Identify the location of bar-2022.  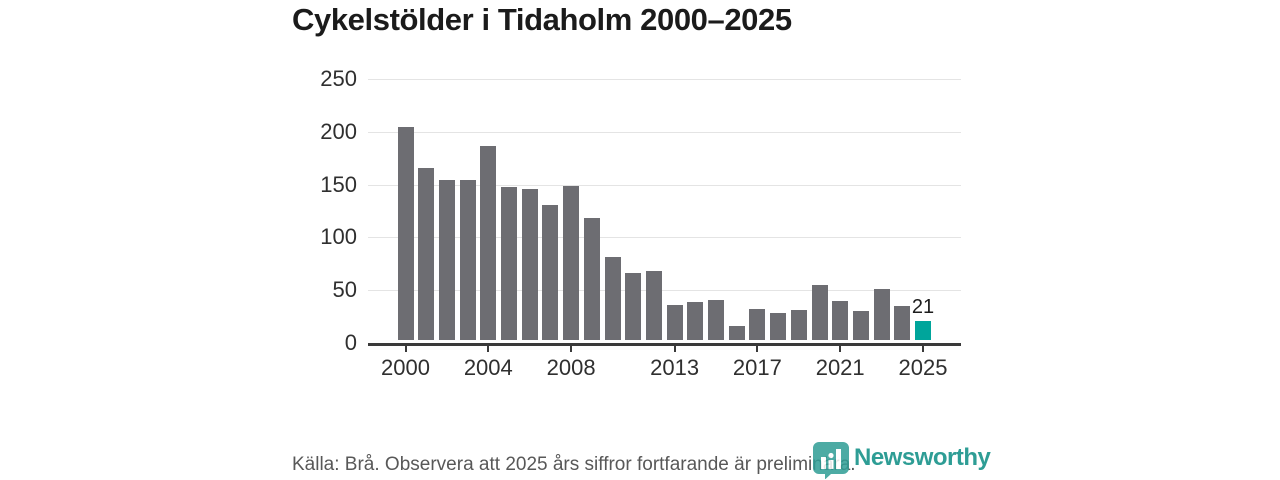
(860, 325).